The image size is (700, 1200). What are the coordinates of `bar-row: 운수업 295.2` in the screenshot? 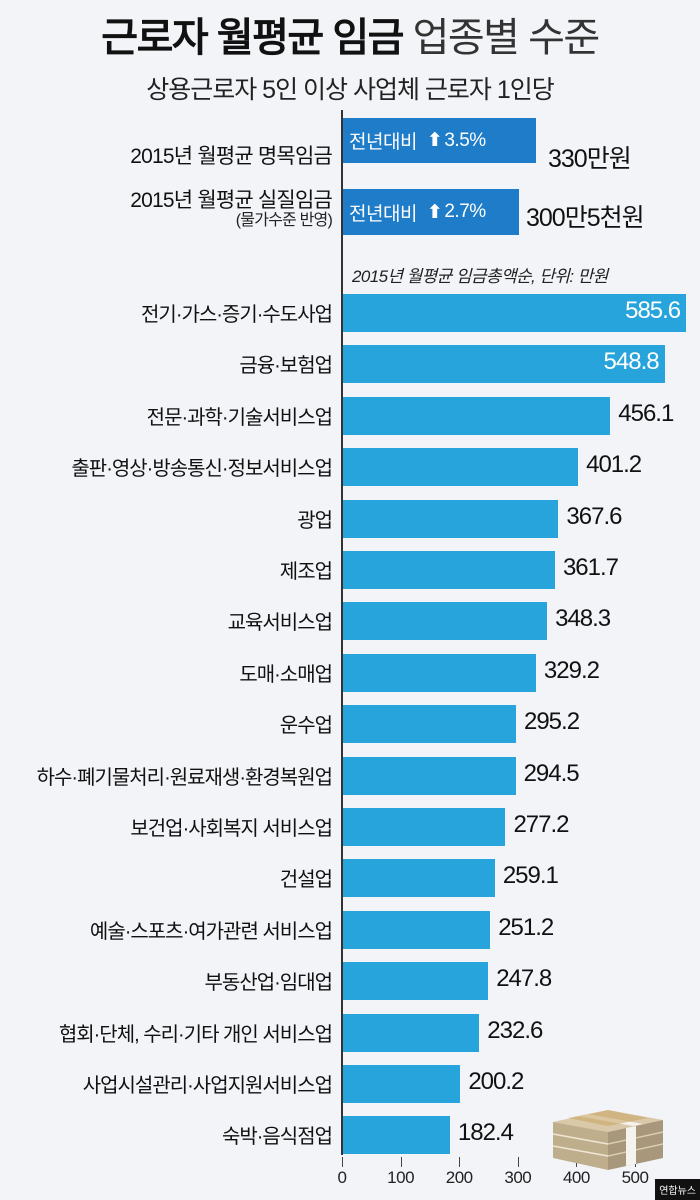 It's located at (350, 724).